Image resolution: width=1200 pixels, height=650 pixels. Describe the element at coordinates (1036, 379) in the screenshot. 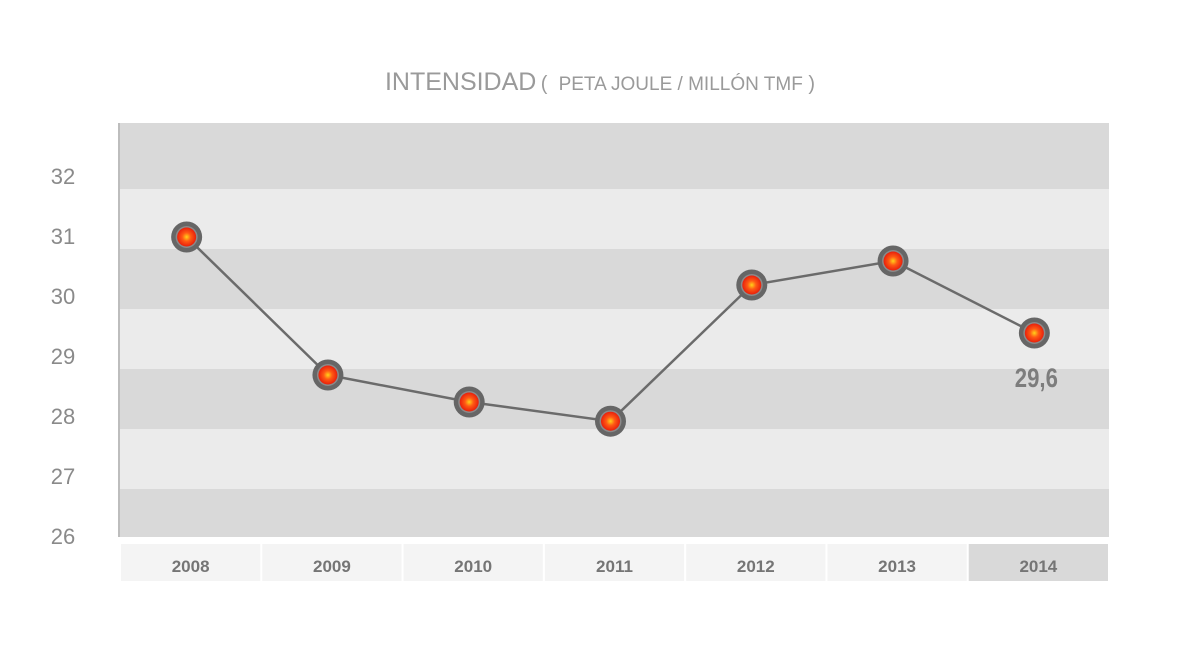

I see `highlight-value-label: 29,6` at that location.